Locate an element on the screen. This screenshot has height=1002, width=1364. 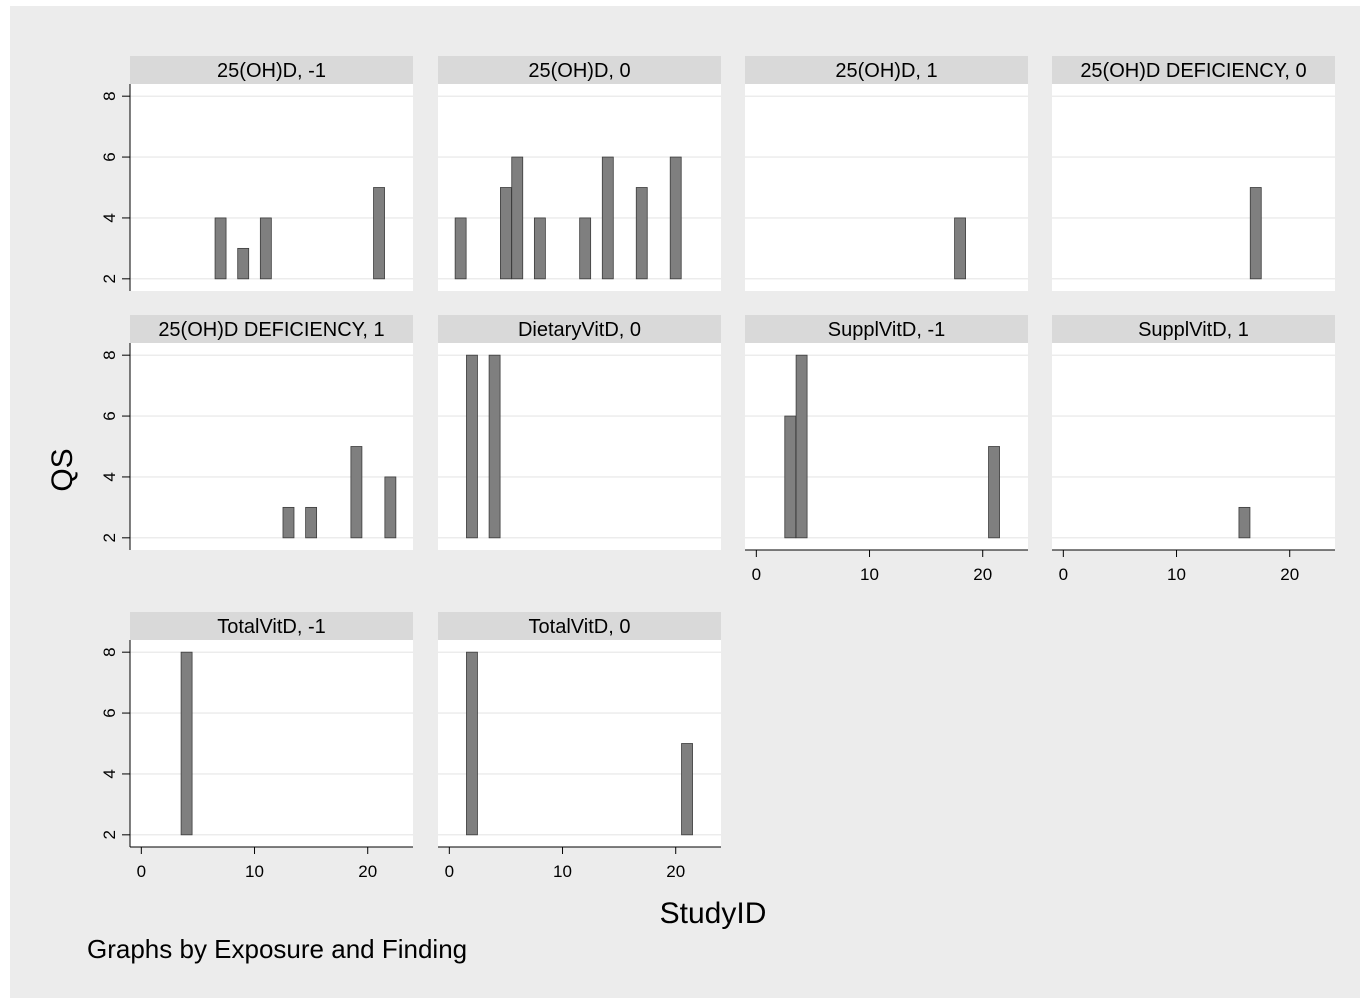
panel: 25(OH)D, 0 is located at coordinates (579, 173).